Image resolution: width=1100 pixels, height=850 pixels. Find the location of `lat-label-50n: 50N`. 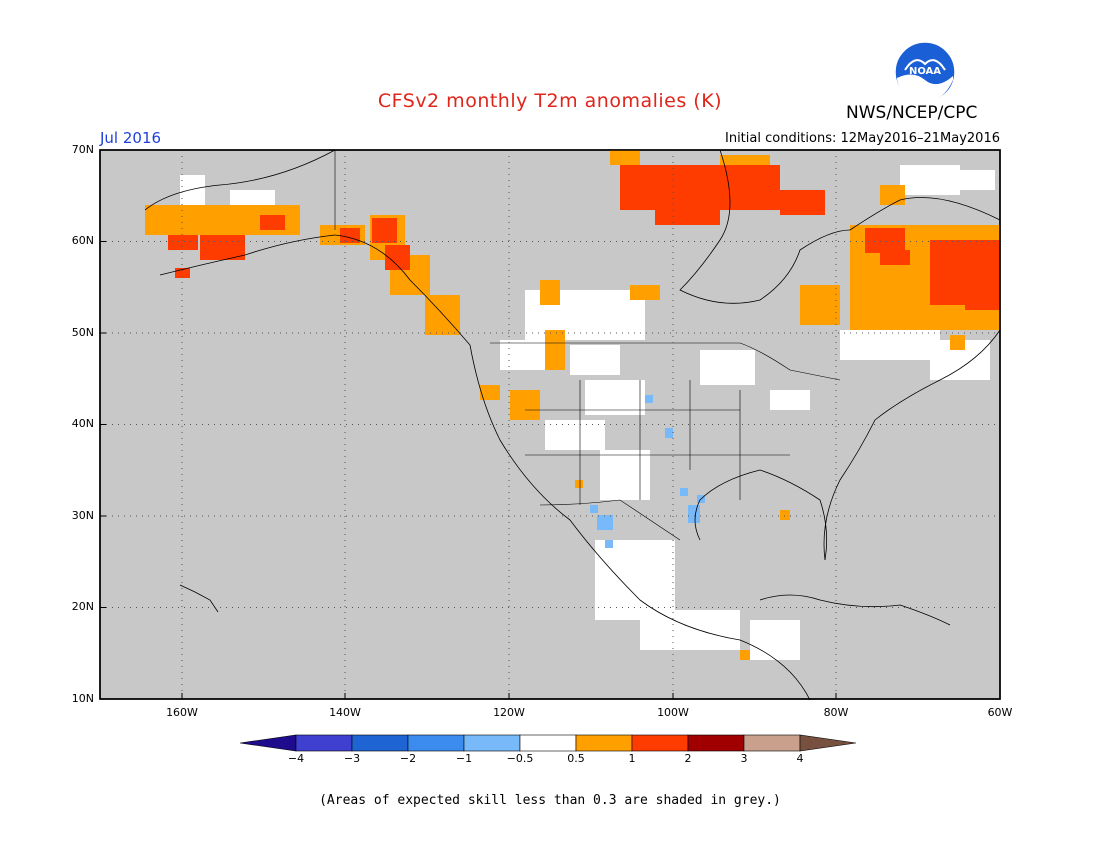

lat-label-50n: 50N is located at coordinates (82, 332).